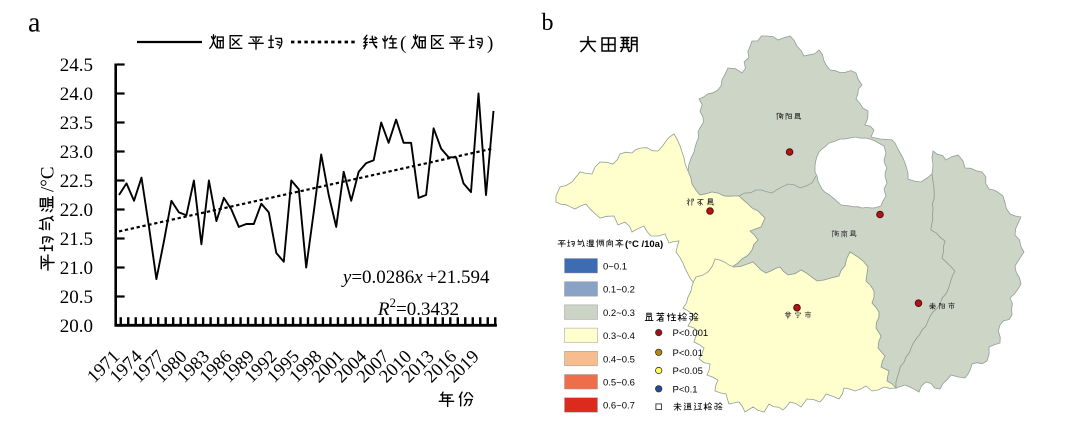 The height and width of the screenshot is (433, 1076). What do you see at coordinates (48, 179) in the screenshot?
I see `svg-text: /°C` at bounding box center [48, 179].